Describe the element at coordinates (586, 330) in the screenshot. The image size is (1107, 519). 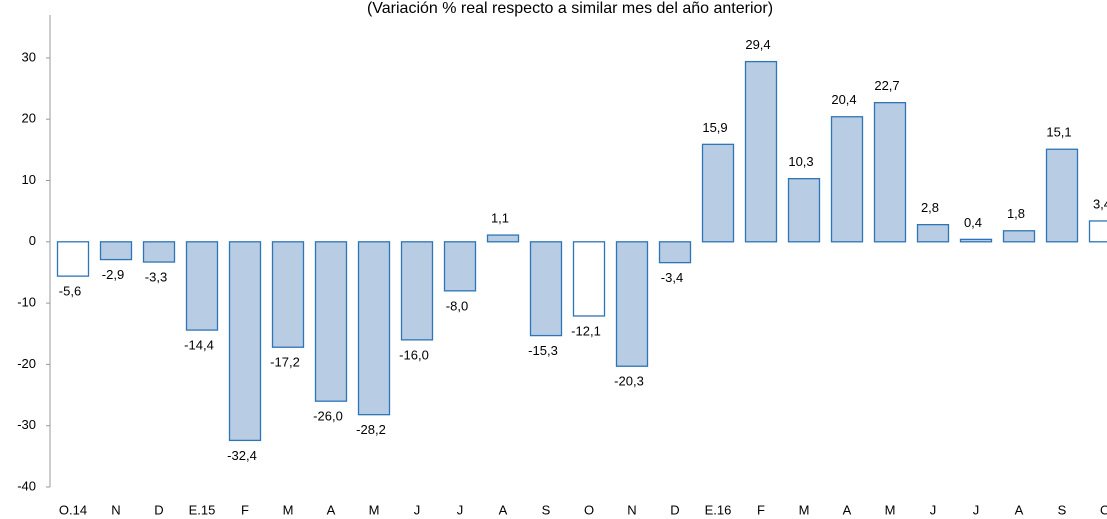
I see `data-label: -12,1` at that location.